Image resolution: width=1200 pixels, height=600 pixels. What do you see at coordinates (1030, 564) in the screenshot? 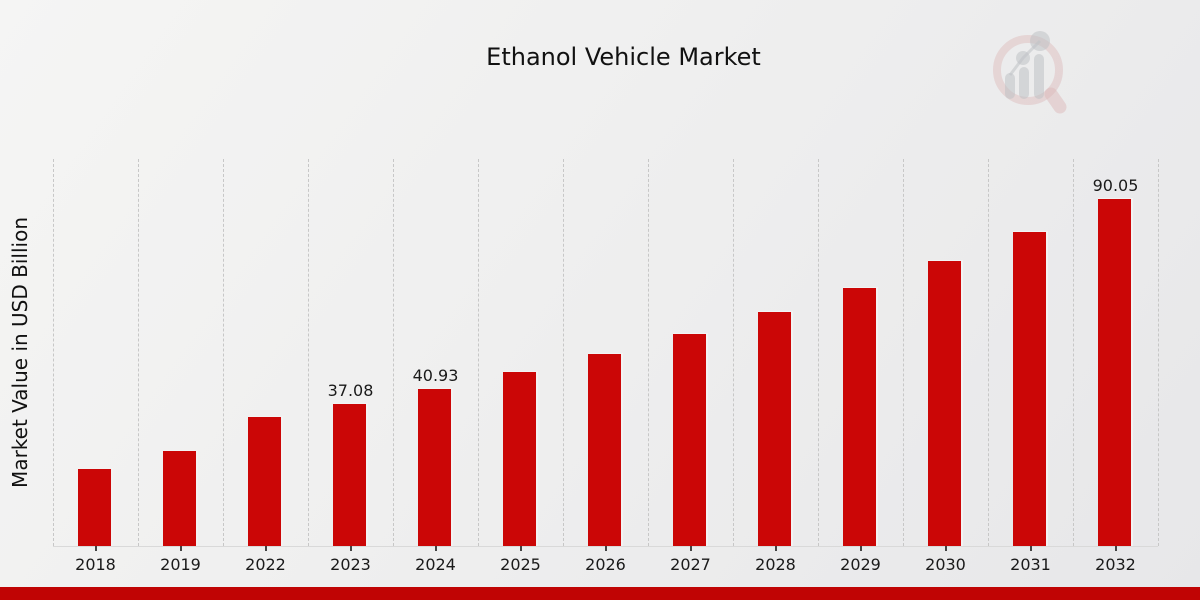
I see `x-tick-label-2031: 2031` at bounding box center [1030, 564].